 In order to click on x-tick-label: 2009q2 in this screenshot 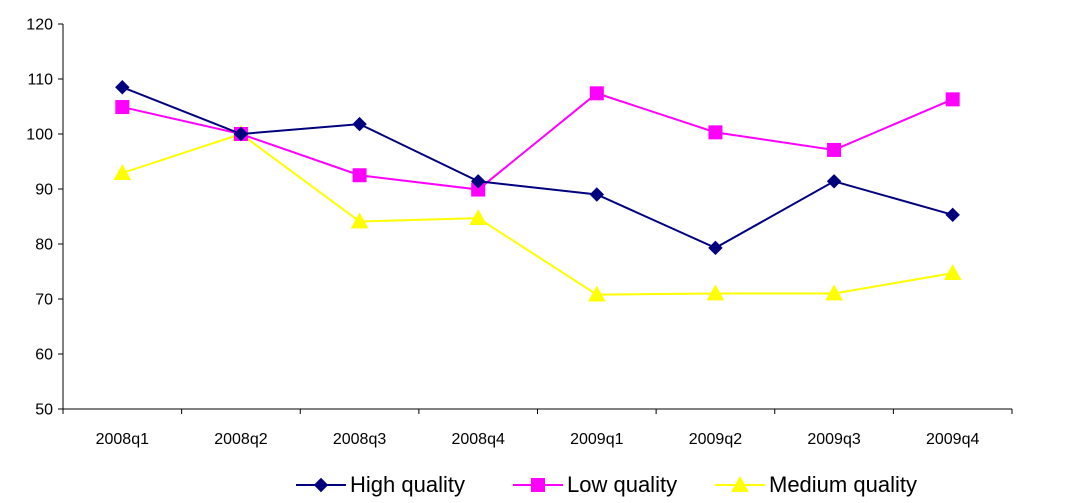, I will do `click(715, 439)`.